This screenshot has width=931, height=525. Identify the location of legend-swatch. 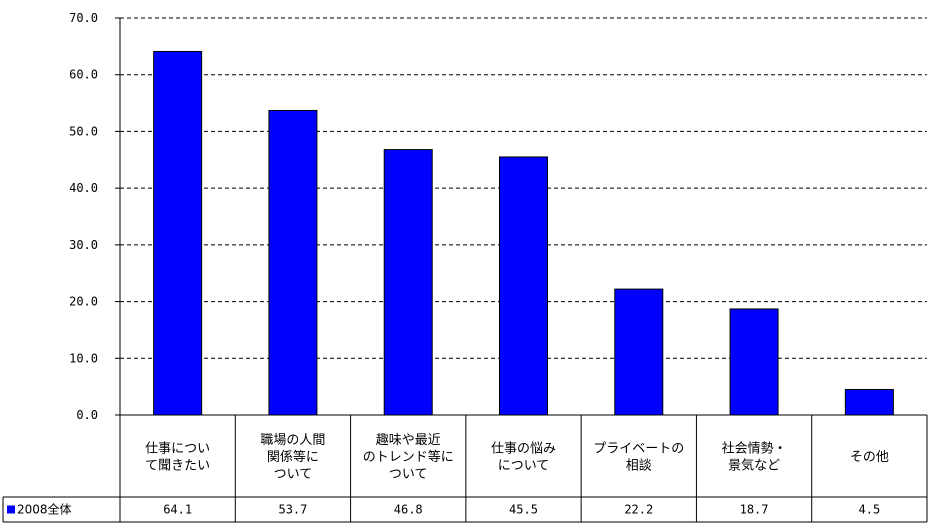
(11, 509).